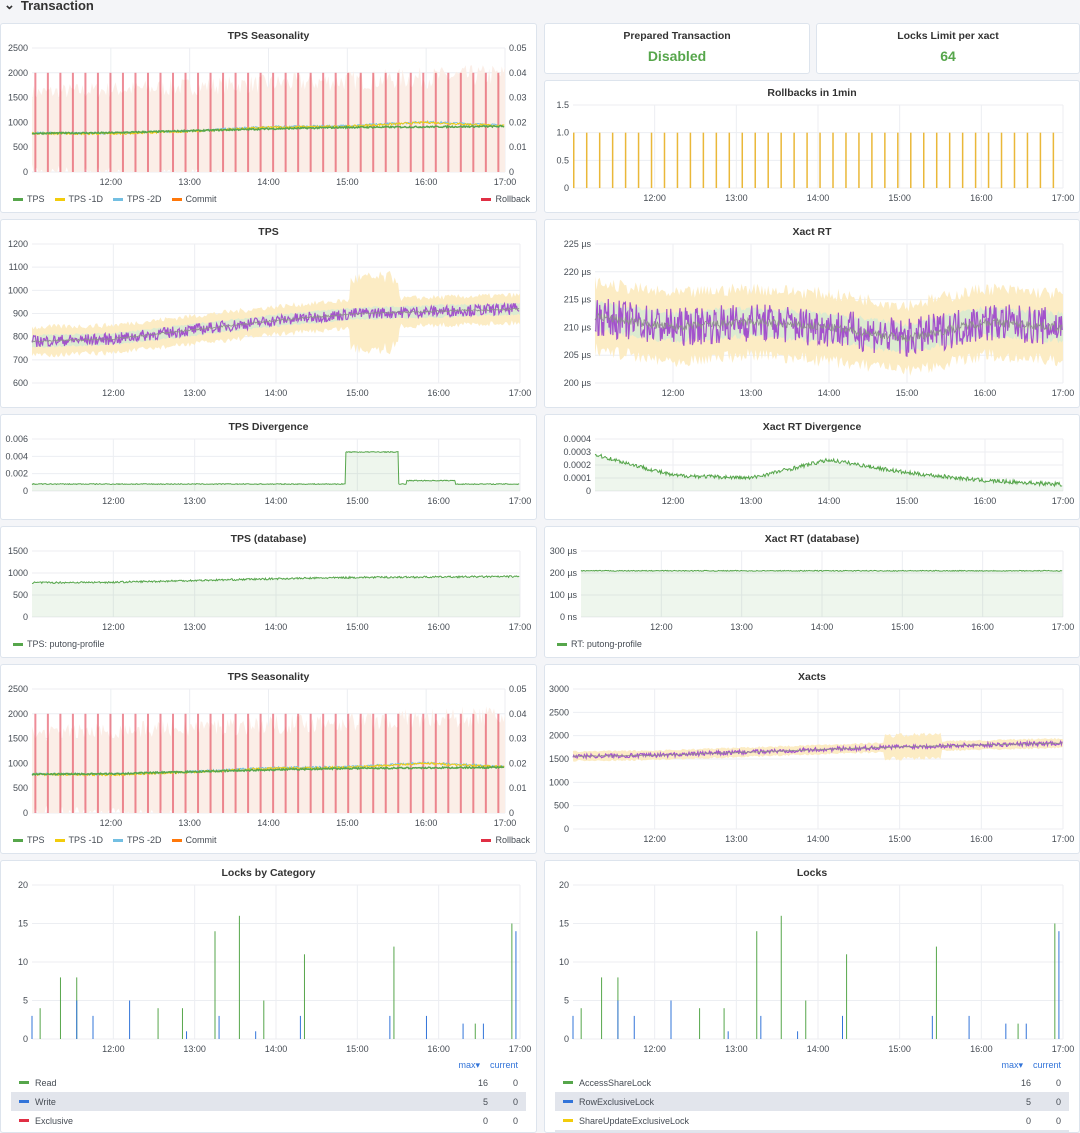  Describe the element at coordinates (812, 93) in the screenshot. I see `panel-title: Rollbacks in 1min` at that location.